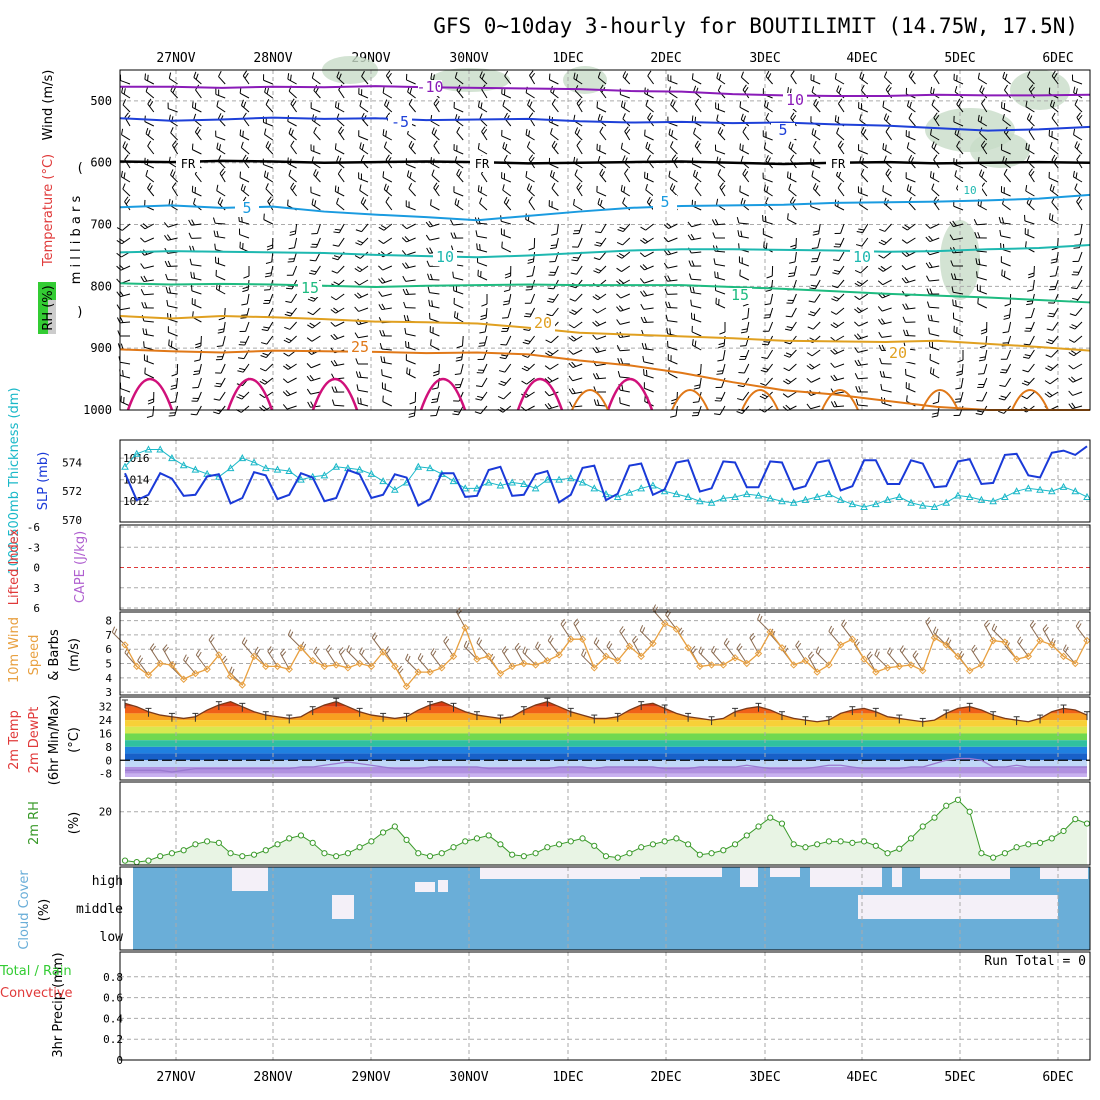 Image resolution: width=1100 pixels, height=1100 pixels. I want to click on contour-label-bg, so click(665, 203).